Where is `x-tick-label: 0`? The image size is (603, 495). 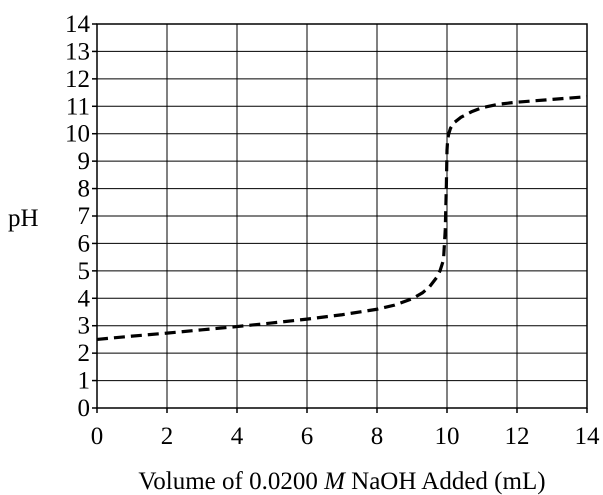 x-tick-label: 0 is located at coordinates (97, 436).